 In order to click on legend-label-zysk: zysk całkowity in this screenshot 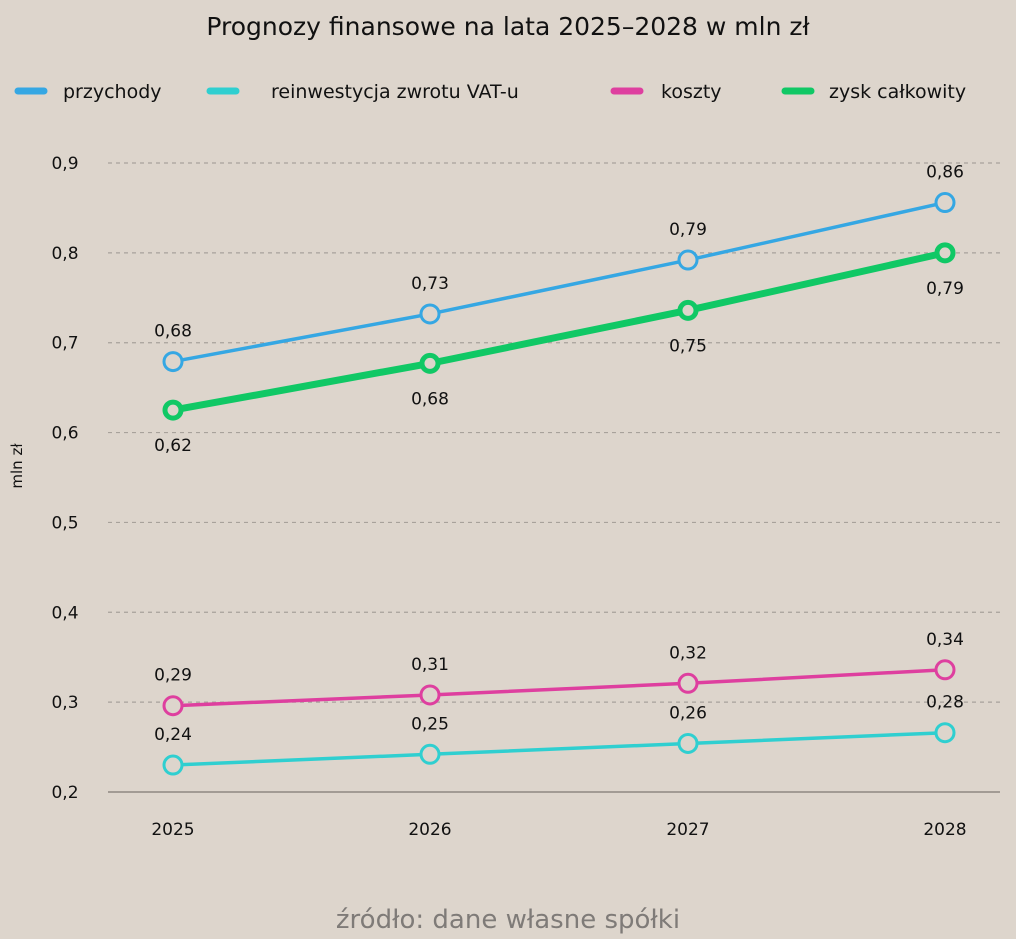, I will do `click(897, 92)`.